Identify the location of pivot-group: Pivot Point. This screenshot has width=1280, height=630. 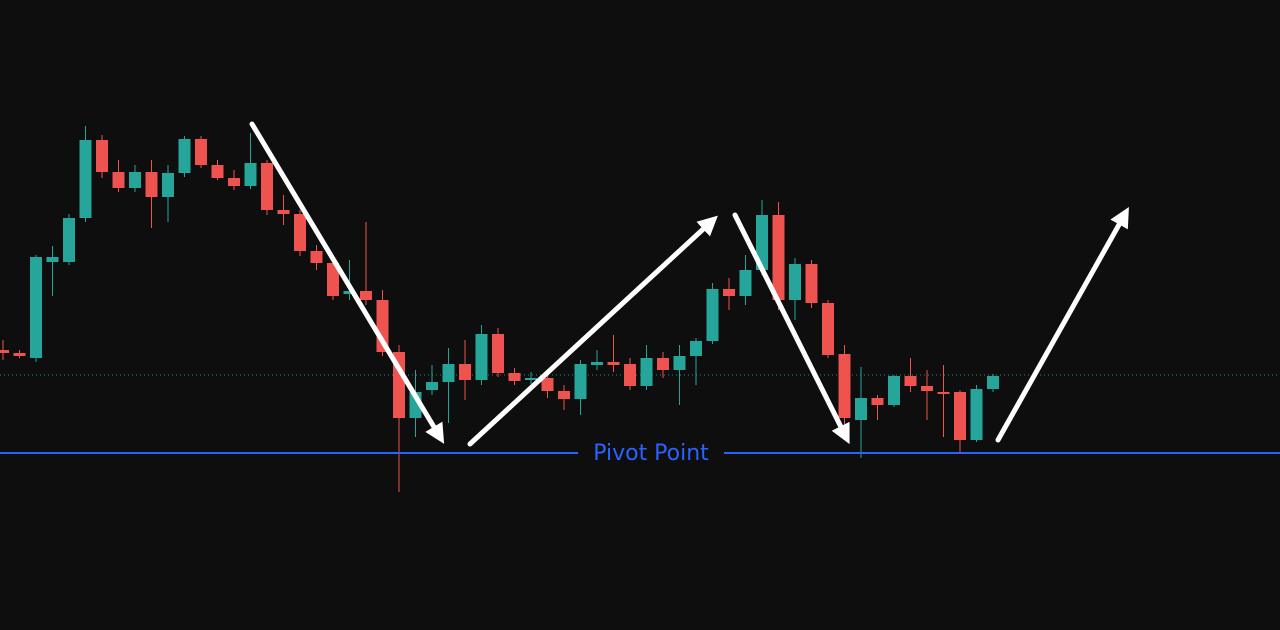
(640, 453).